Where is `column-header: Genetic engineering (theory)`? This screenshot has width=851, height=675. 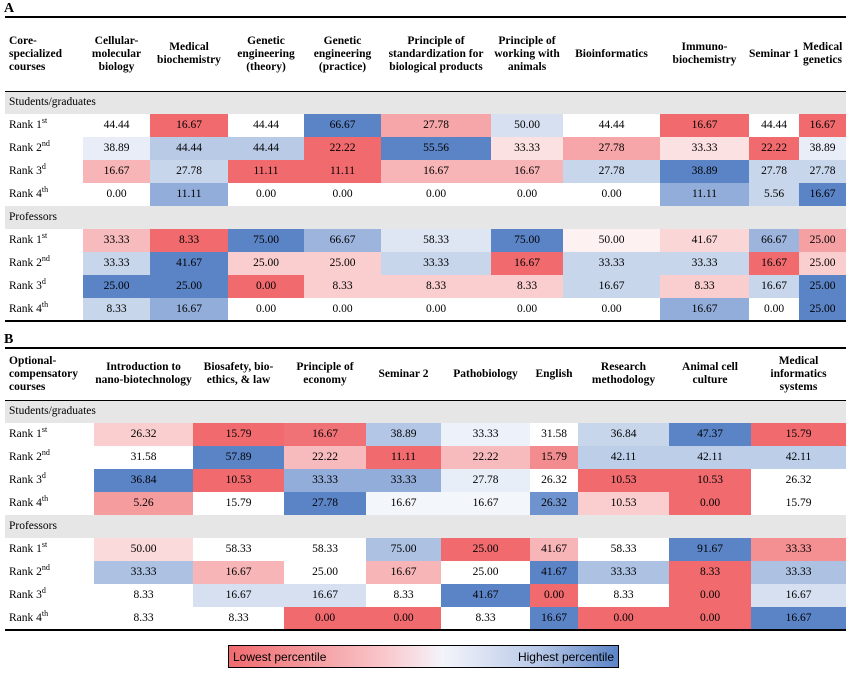
column-header: Genetic engineering (theory) is located at coordinates (266, 54).